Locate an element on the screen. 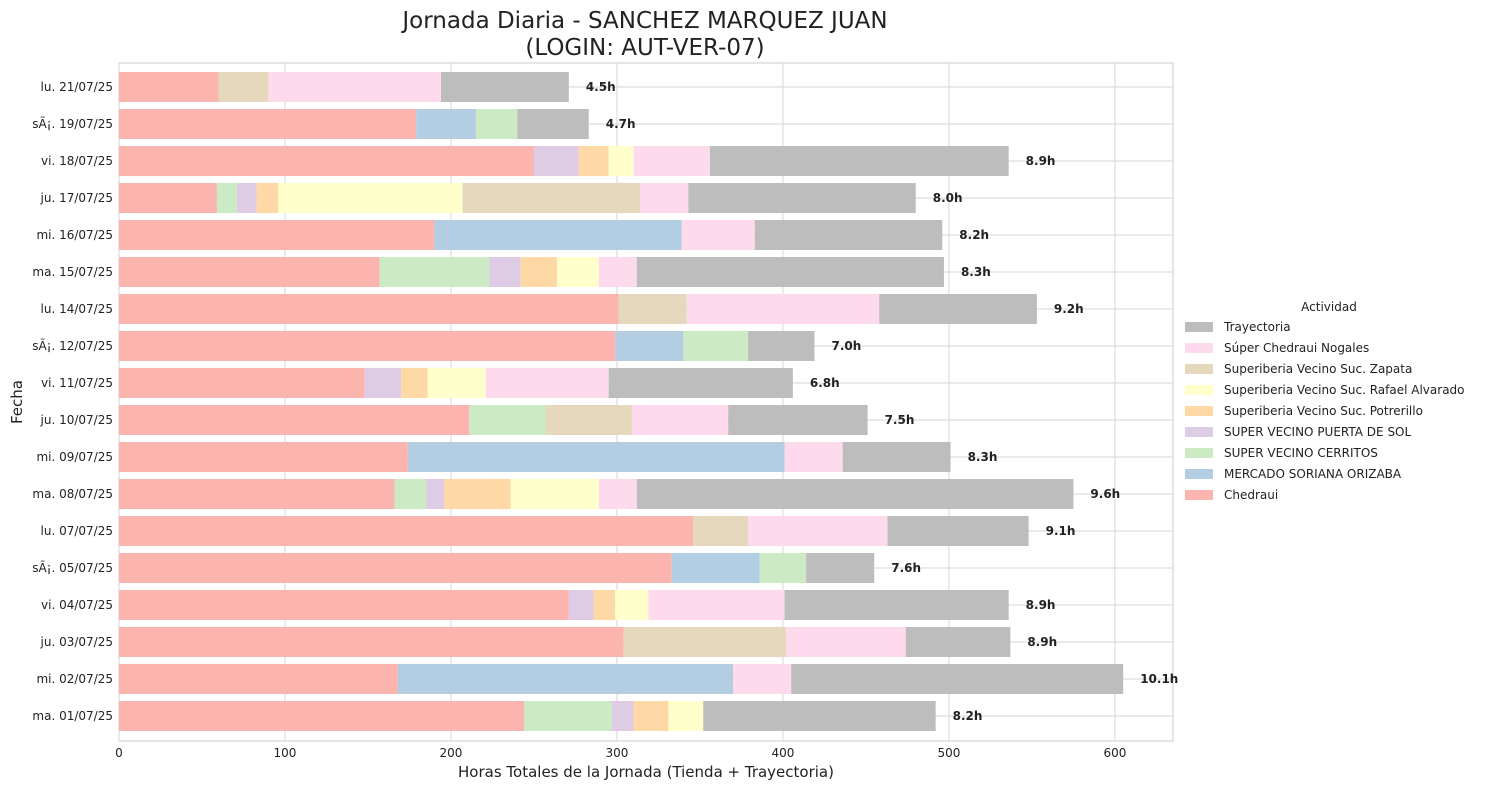 This screenshot has width=1490, height=794. chart-subtitle: (LOGIN: AUT-VER-07) is located at coordinates (644, 48).